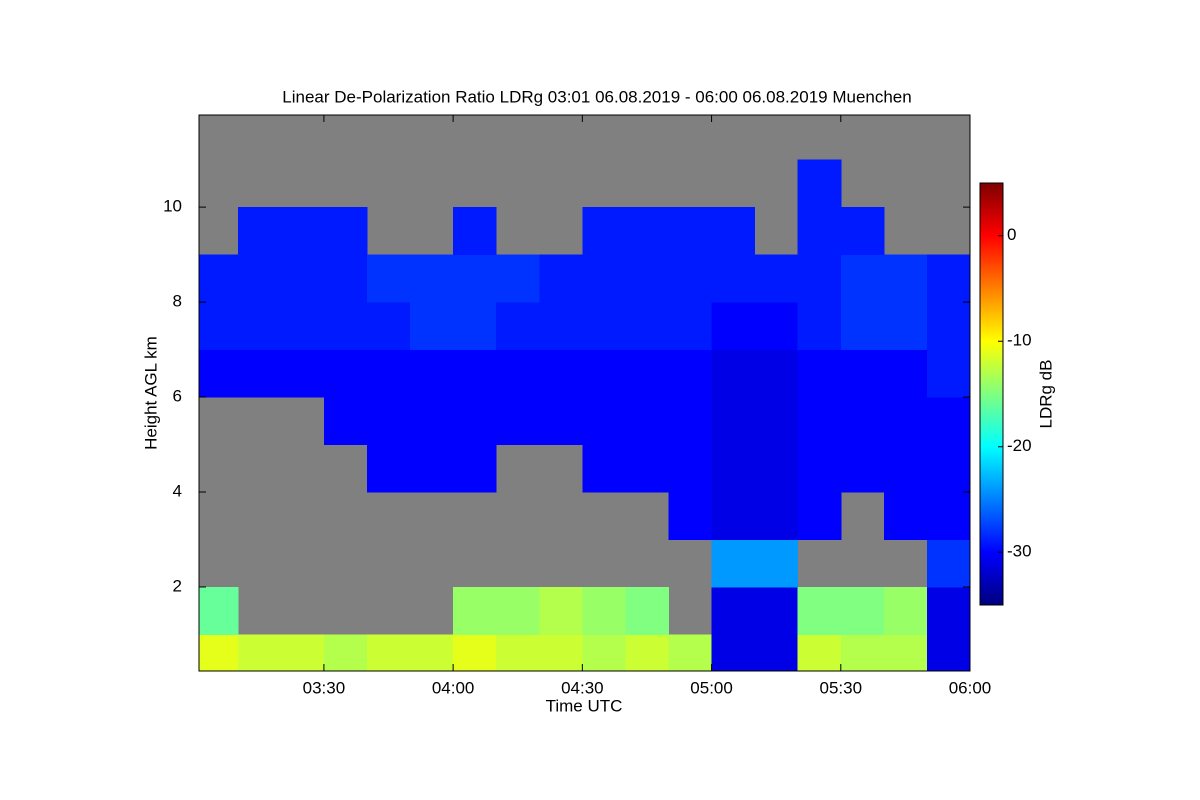 The height and width of the screenshot is (800, 1200). What do you see at coordinates (172, 206) in the screenshot?
I see `y-tick-label: 10` at bounding box center [172, 206].